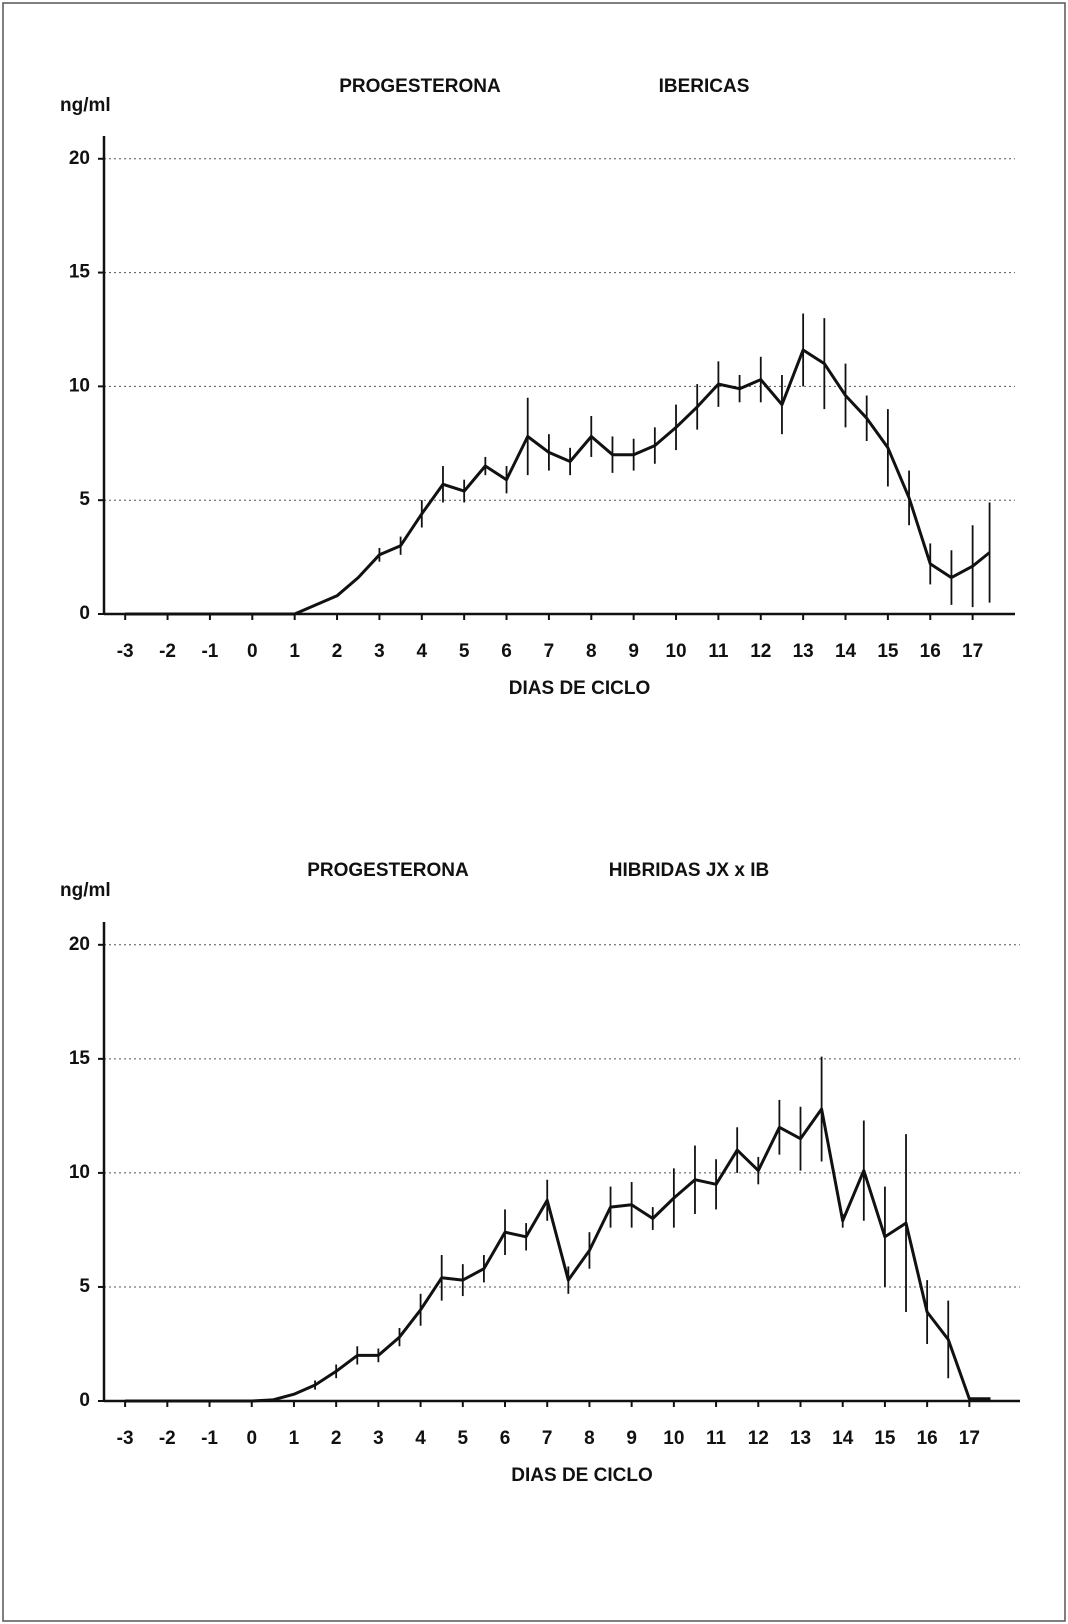 The height and width of the screenshot is (1624, 1068). What do you see at coordinates (689, 870) in the screenshot?
I see `chart-subtitle: HIBRIDAS JX x IB` at bounding box center [689, 870].